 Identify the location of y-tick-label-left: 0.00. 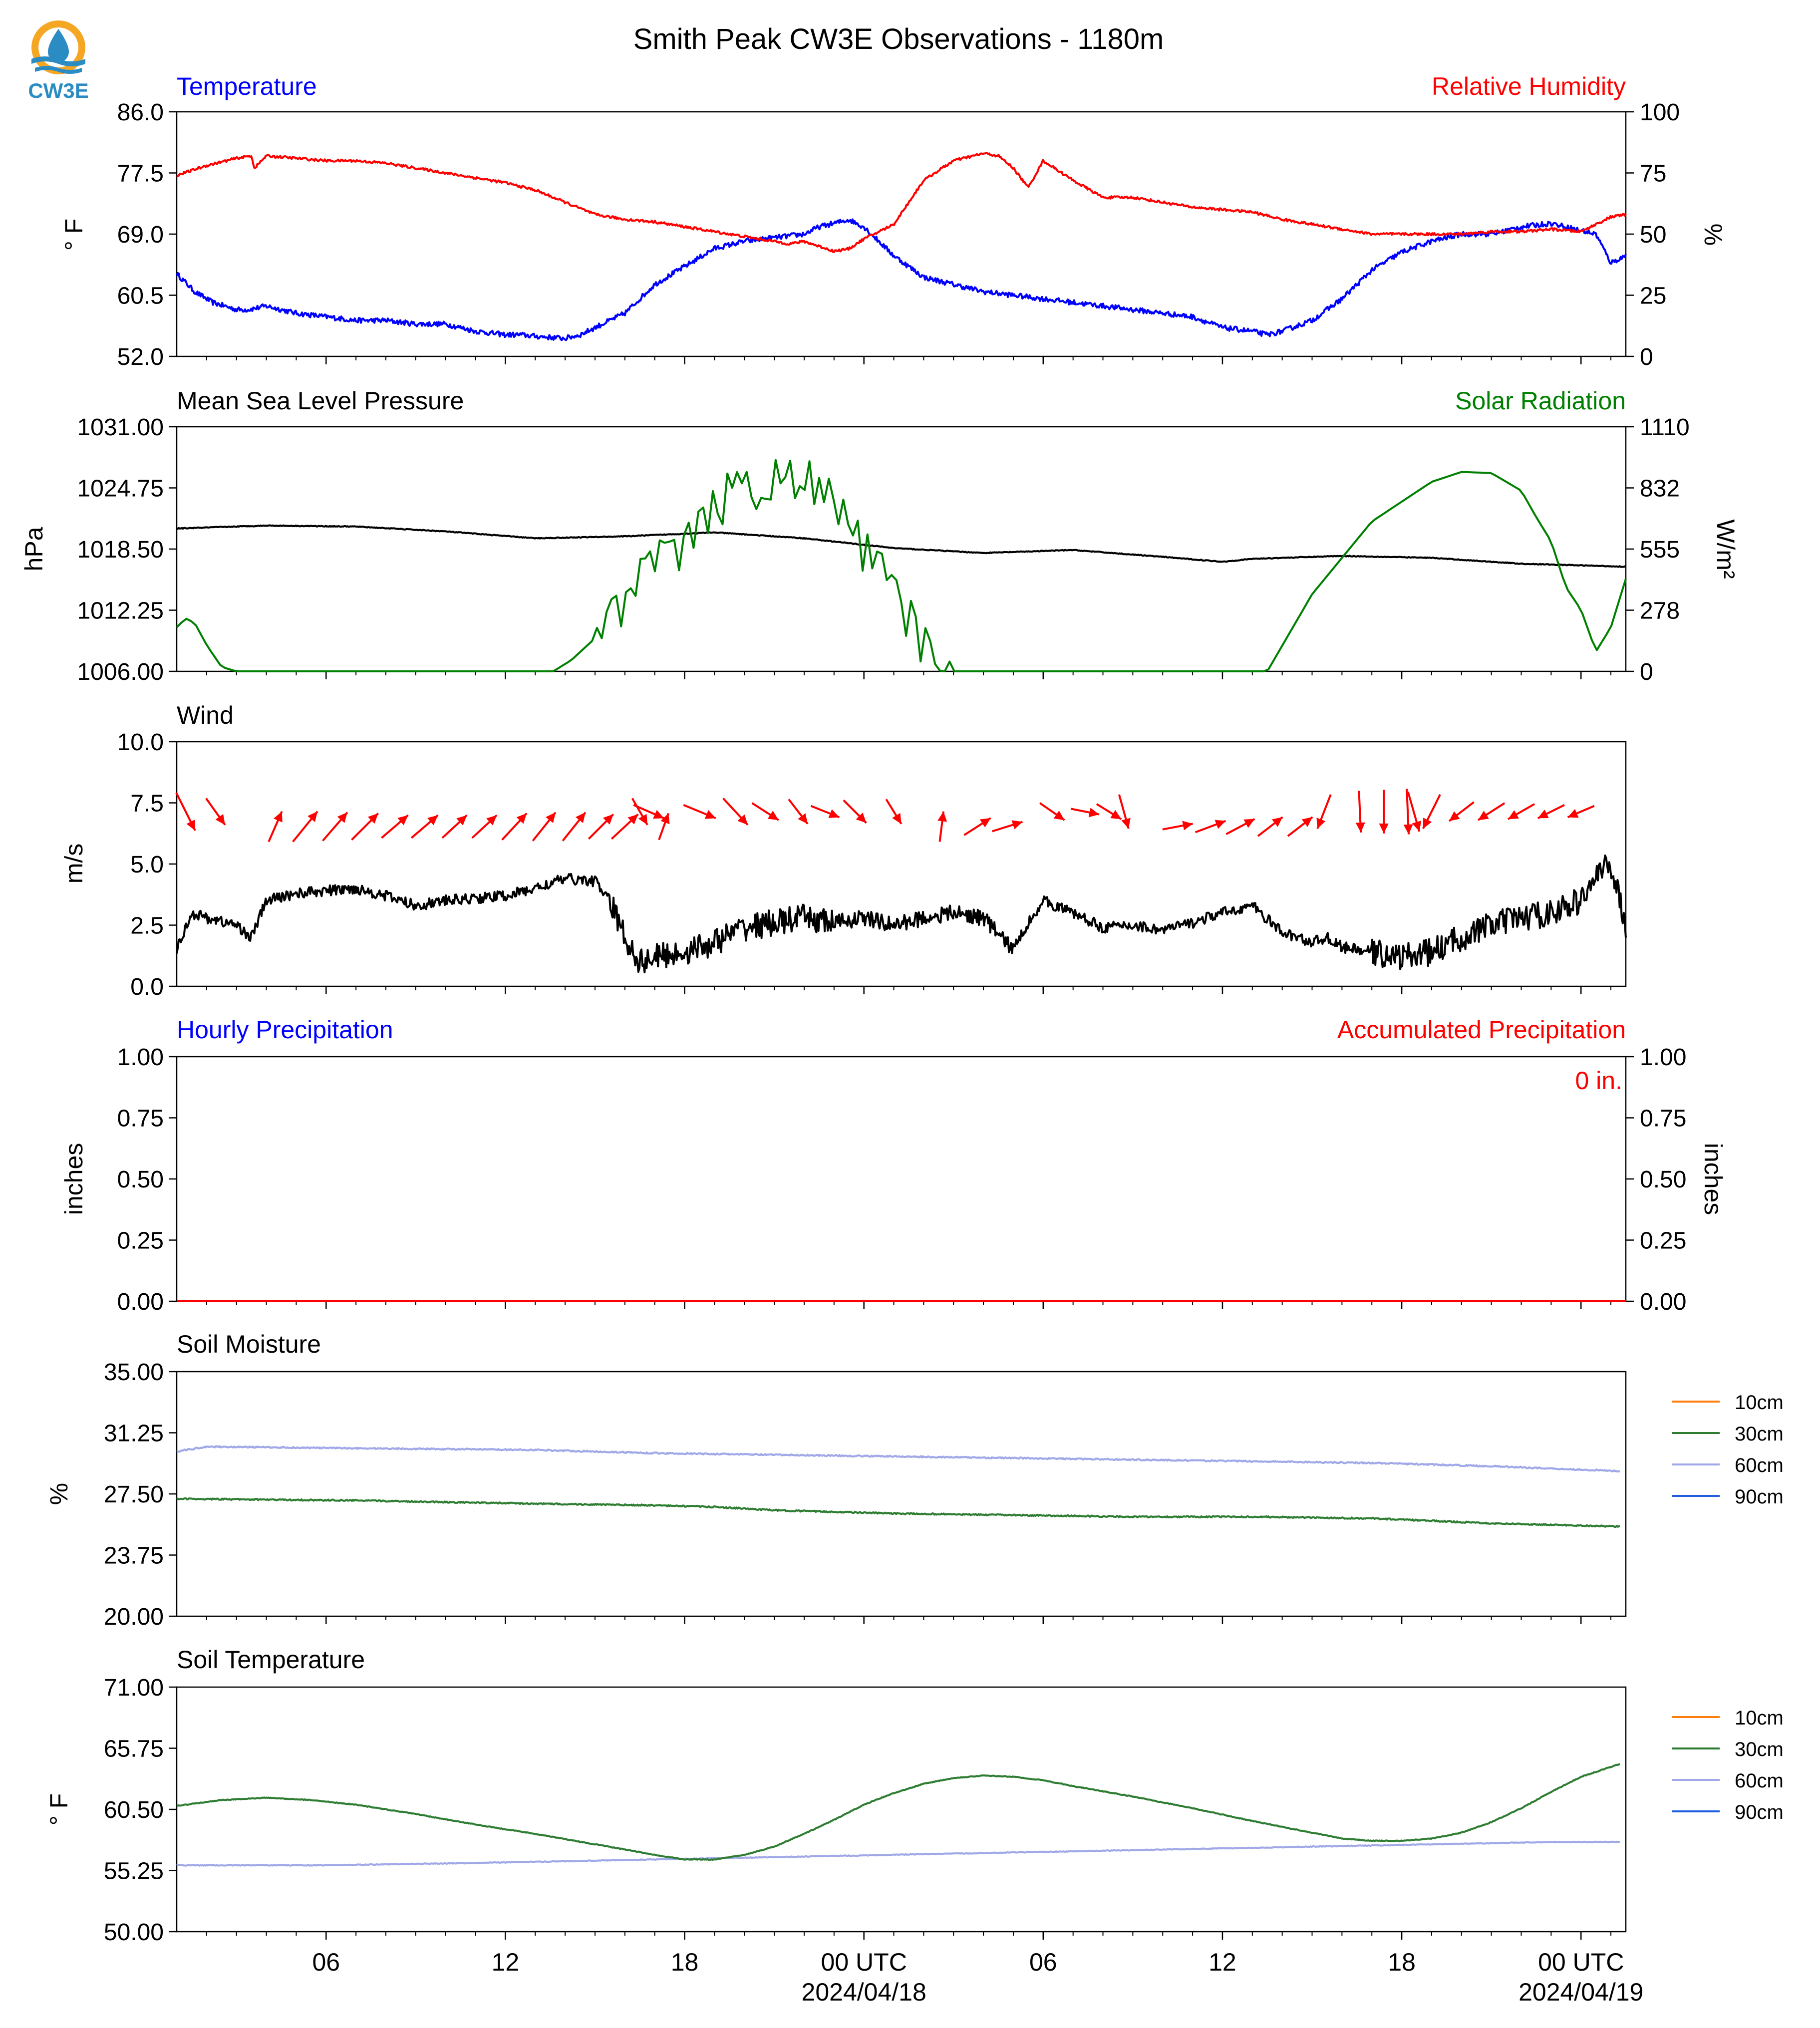
(140, 1302).